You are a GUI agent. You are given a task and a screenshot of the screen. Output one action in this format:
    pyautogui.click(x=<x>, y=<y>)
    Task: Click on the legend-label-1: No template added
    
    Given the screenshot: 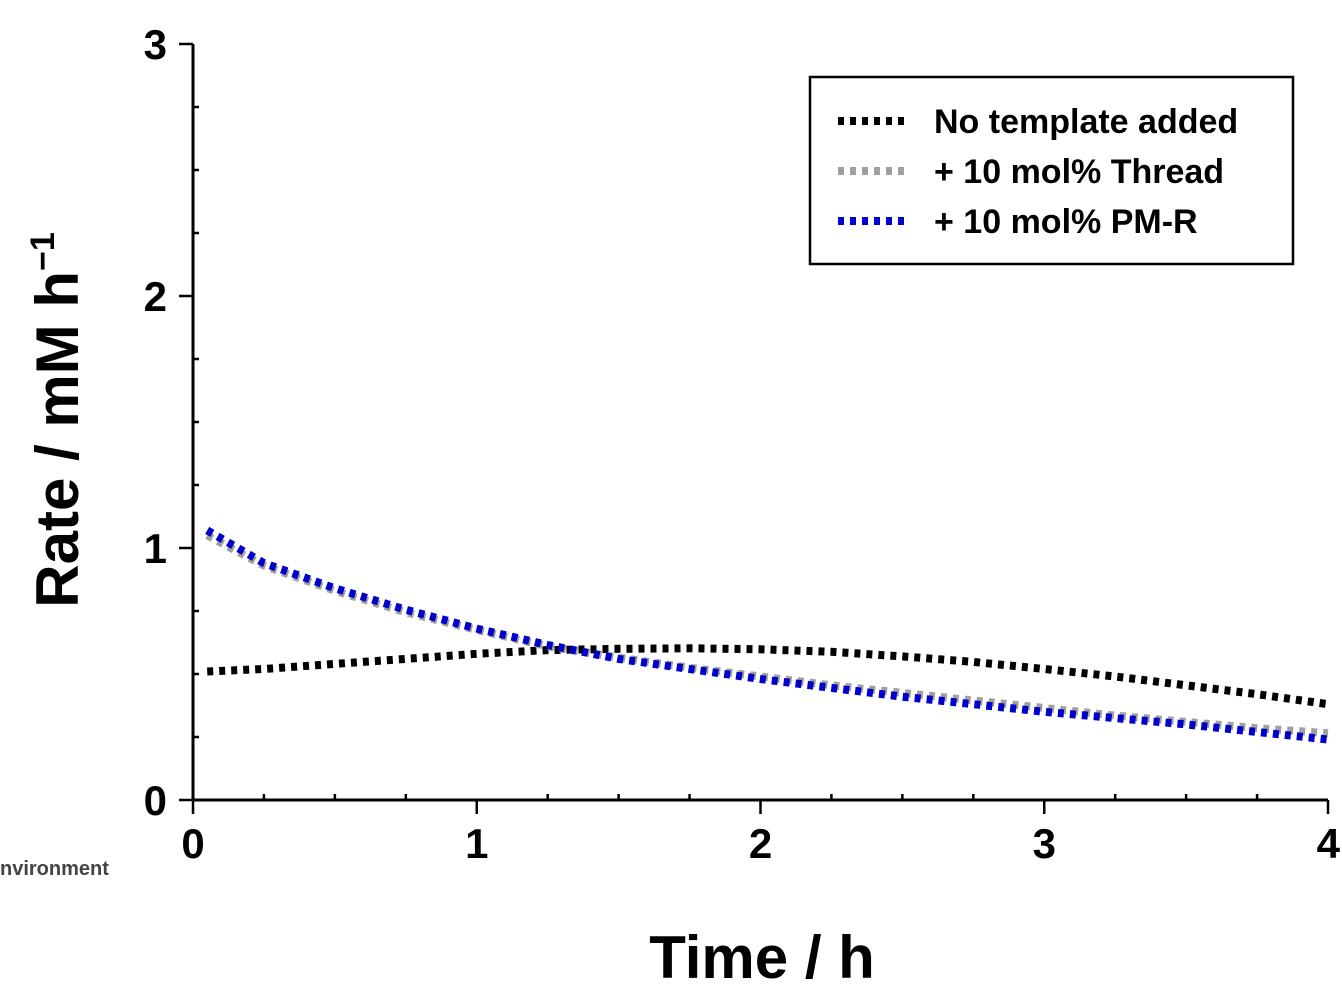 What is the action you would take?
    pyautogui.click(x=1086, y=122)
    